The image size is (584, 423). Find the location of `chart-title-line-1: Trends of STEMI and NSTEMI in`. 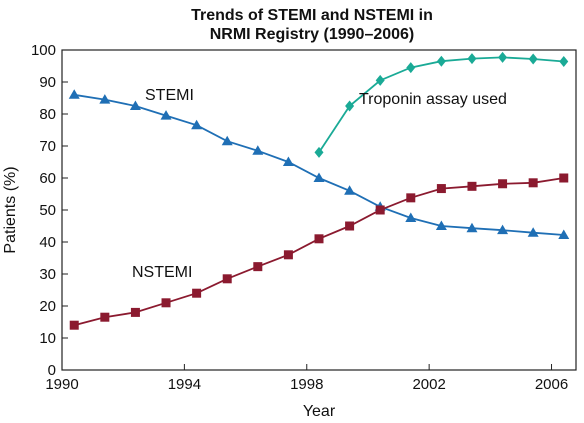

chart-title-line-1: Trends of STEMI and NSTEMI in is located at coordinates (312, 15).